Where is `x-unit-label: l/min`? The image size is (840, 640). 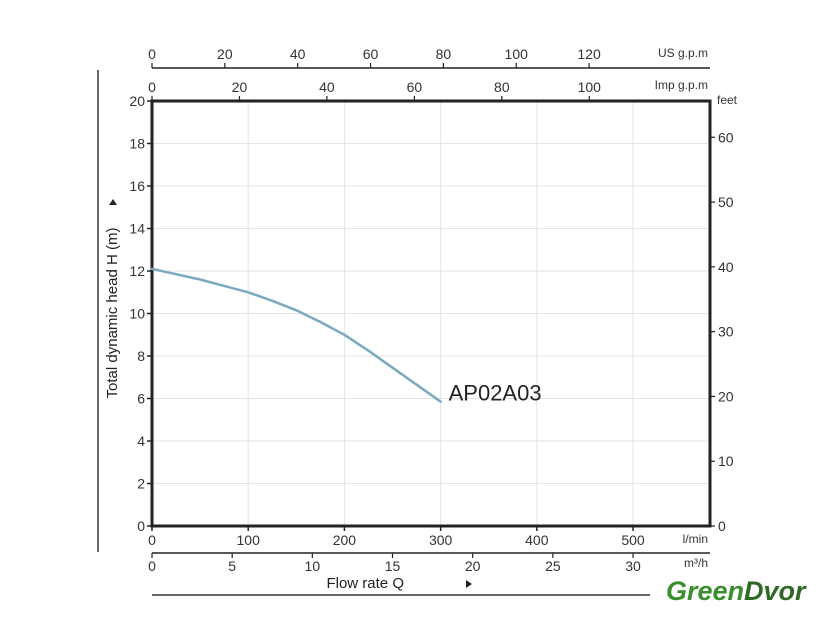 x-unit-label: l/min is located at coordinates (695, 539).